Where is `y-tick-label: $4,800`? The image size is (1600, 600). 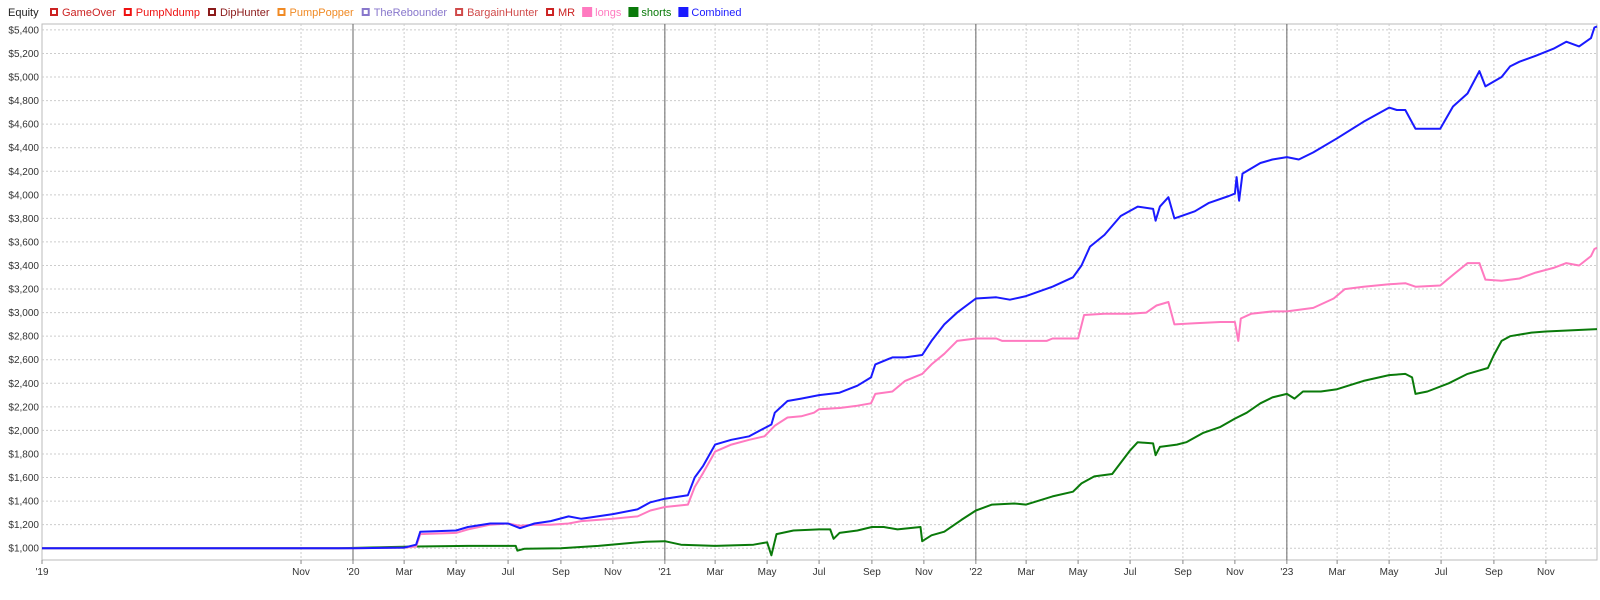
y-tick-label: $4,800 is located at coordinates (23, 101).